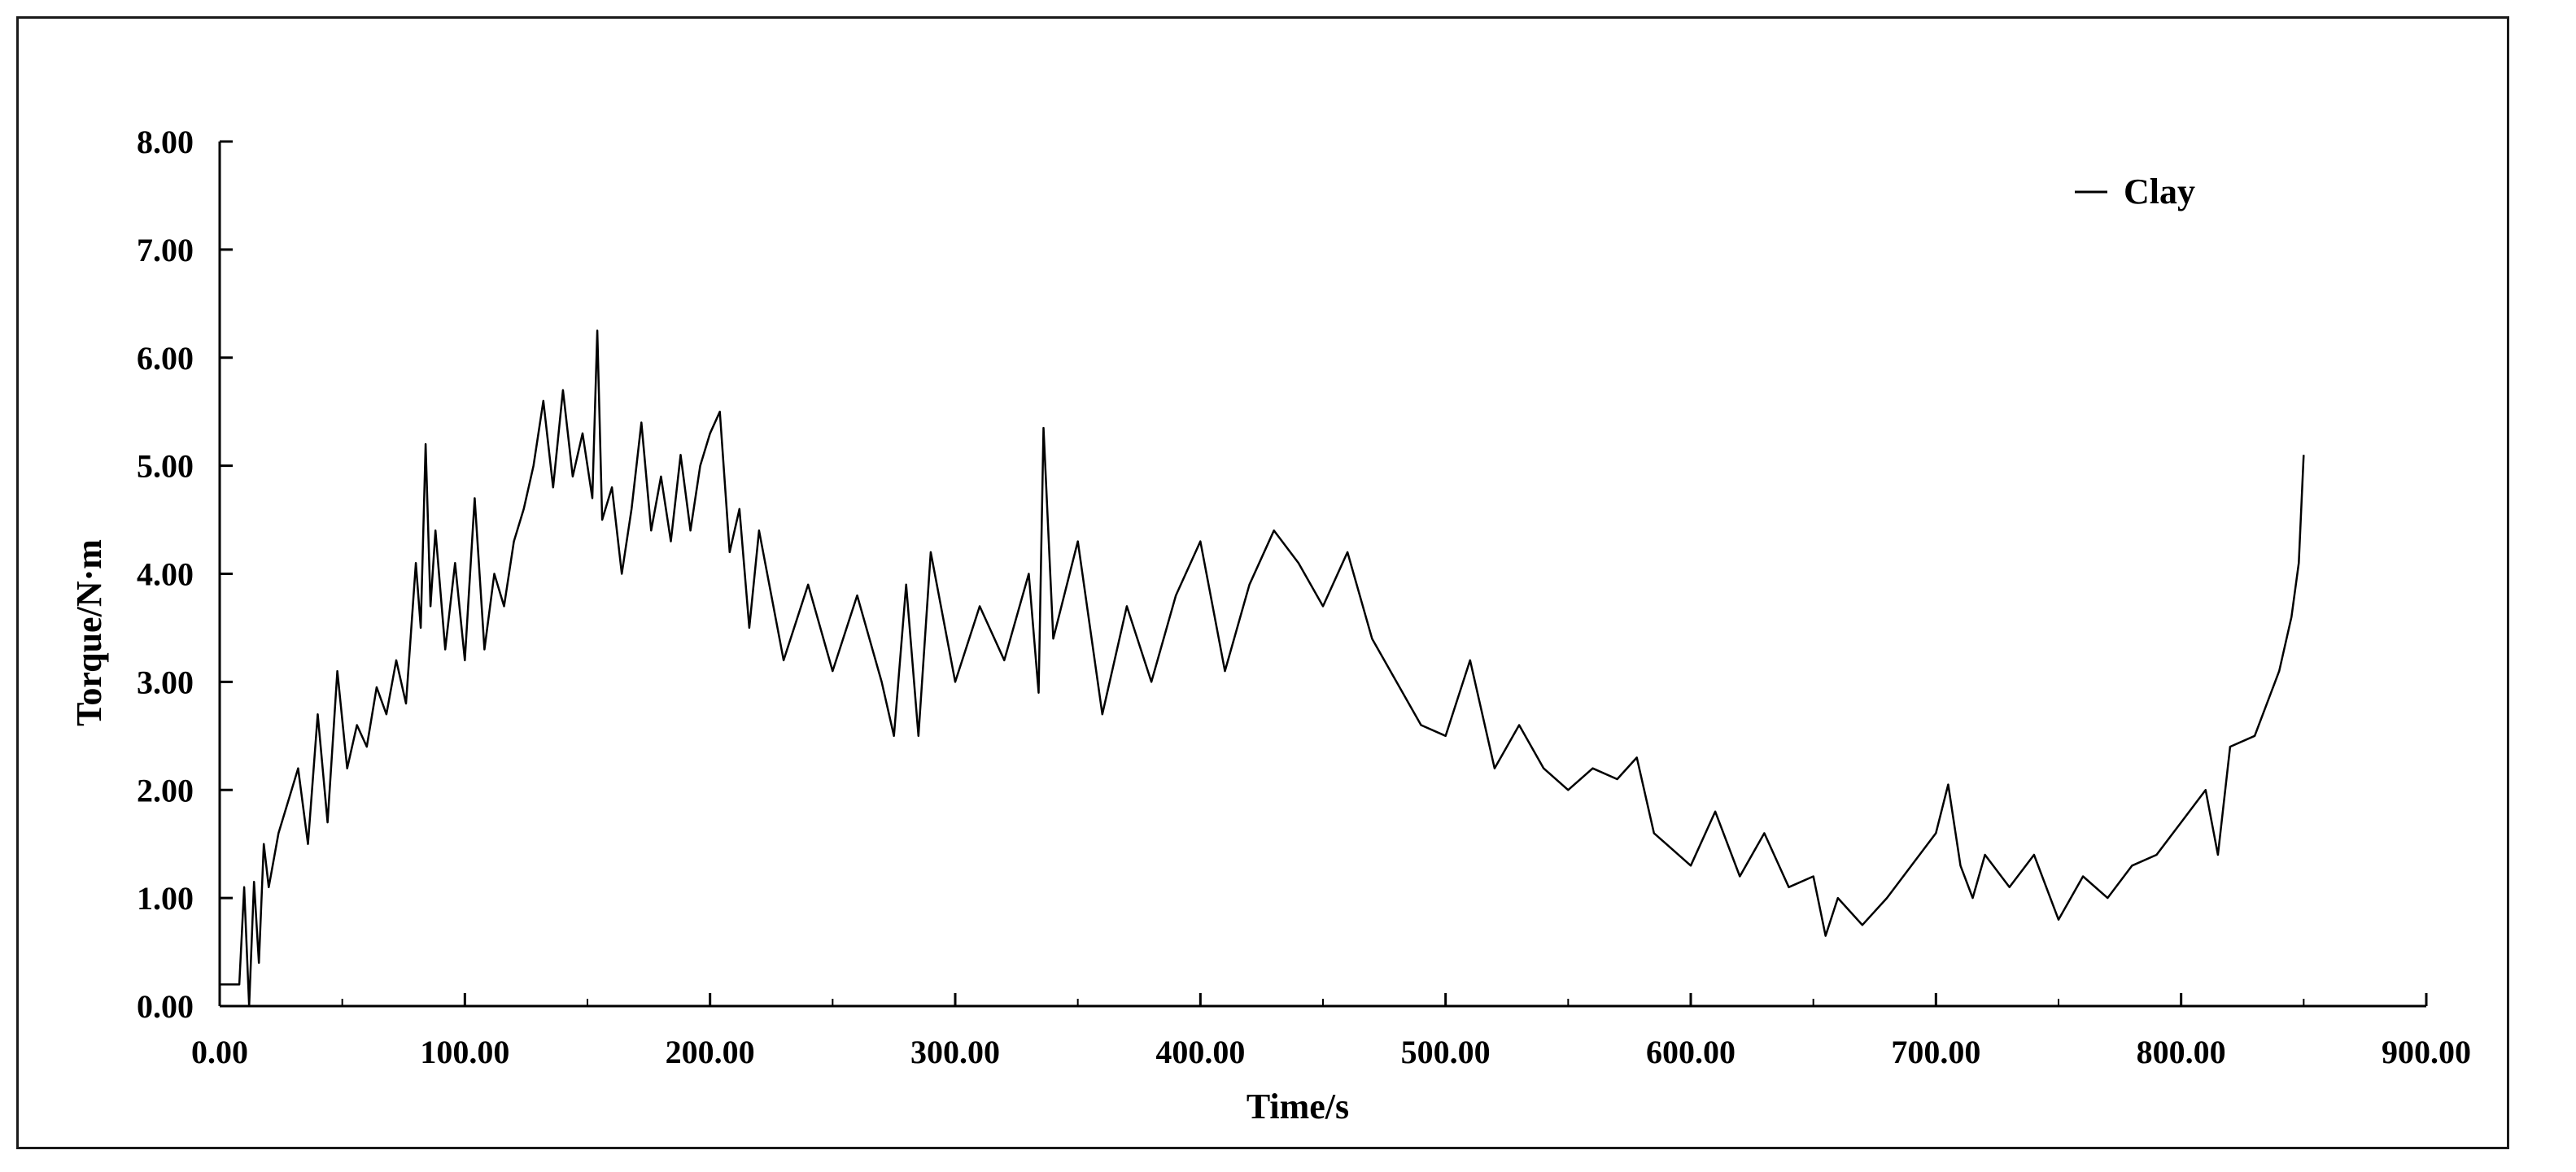 Image resolution: width=2576 pixels, height=1172 pixels. I want to click on y-tick-label: 0.00, so click(165, 1006).